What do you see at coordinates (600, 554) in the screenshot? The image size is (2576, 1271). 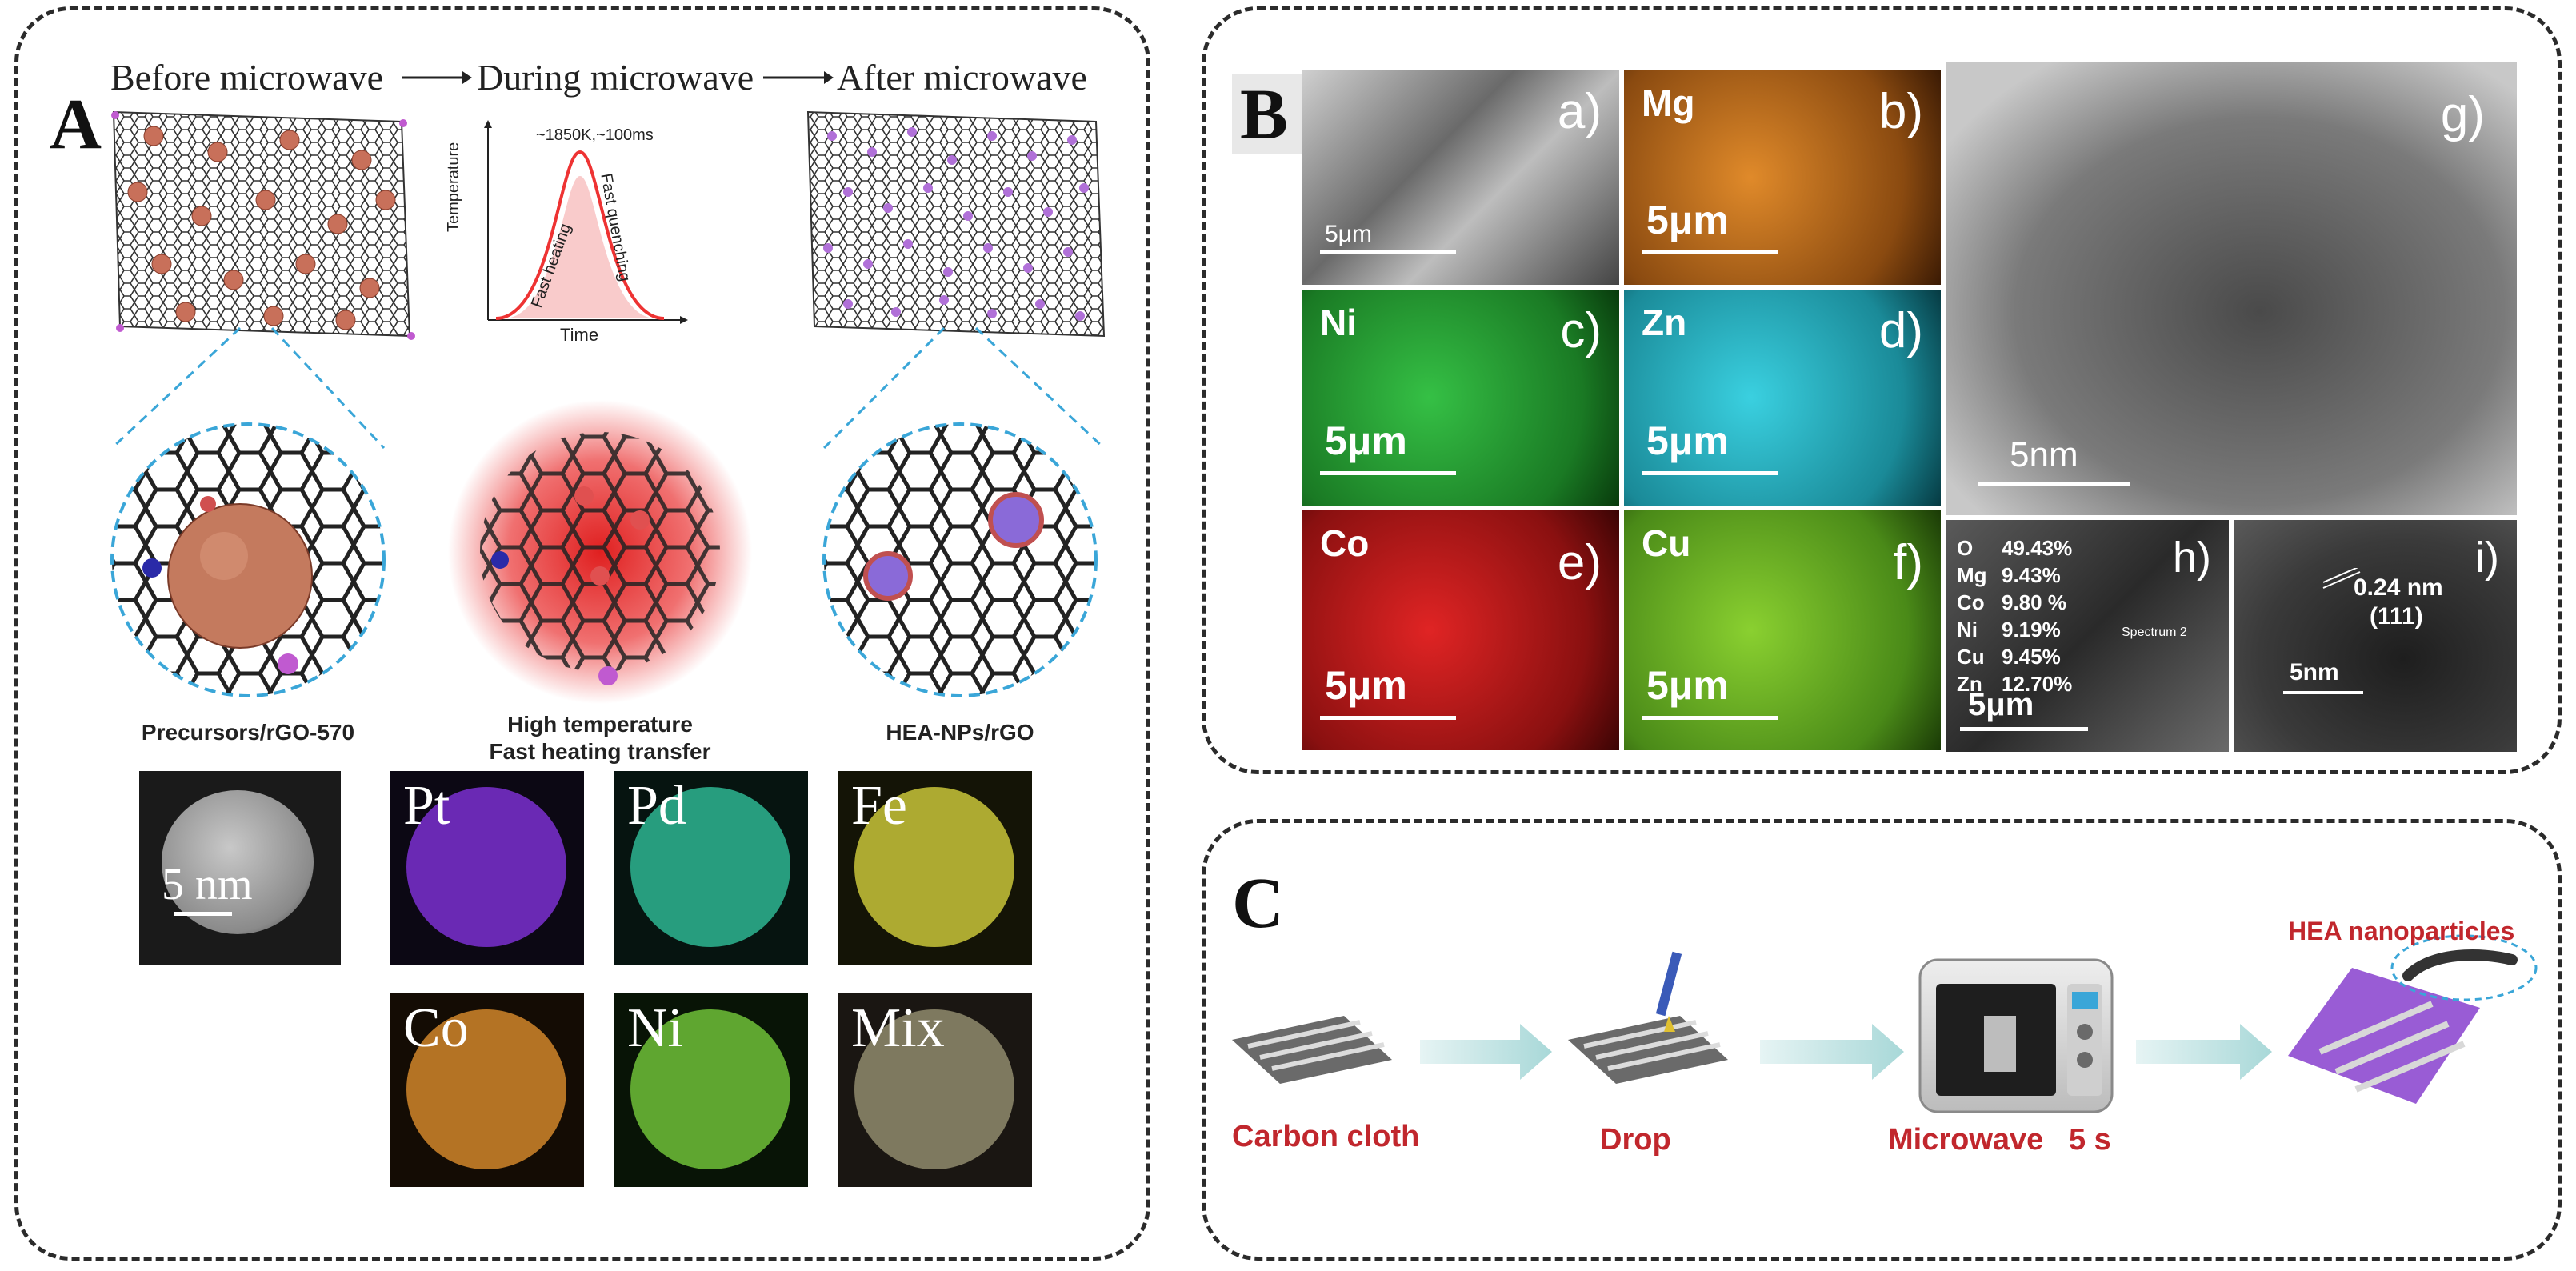 I see `heating-zoom-circle` at bounding box center [600, 554].